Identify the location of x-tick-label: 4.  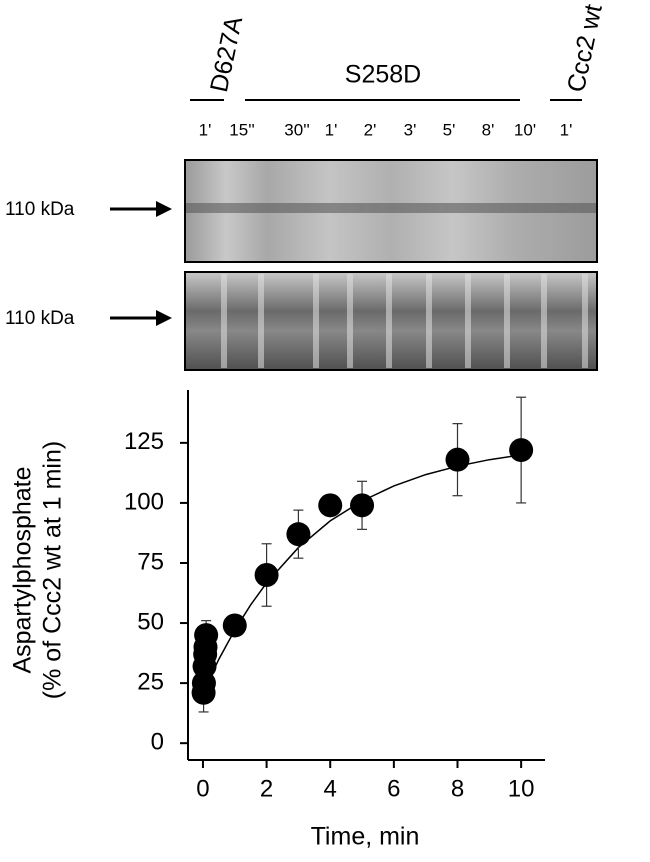
(330, 788).